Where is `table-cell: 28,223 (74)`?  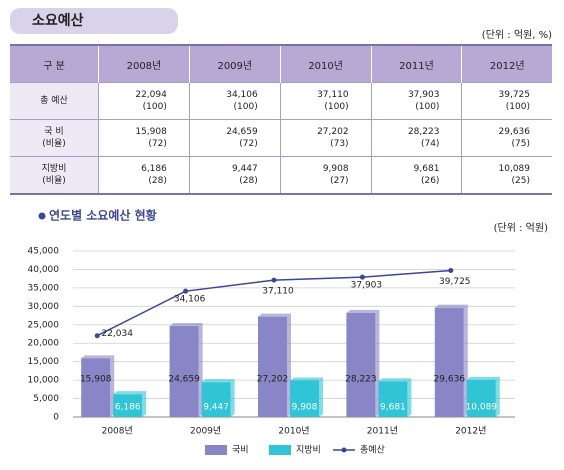 table-cell: 28,223 (74) is located at coordinates (416, 138).